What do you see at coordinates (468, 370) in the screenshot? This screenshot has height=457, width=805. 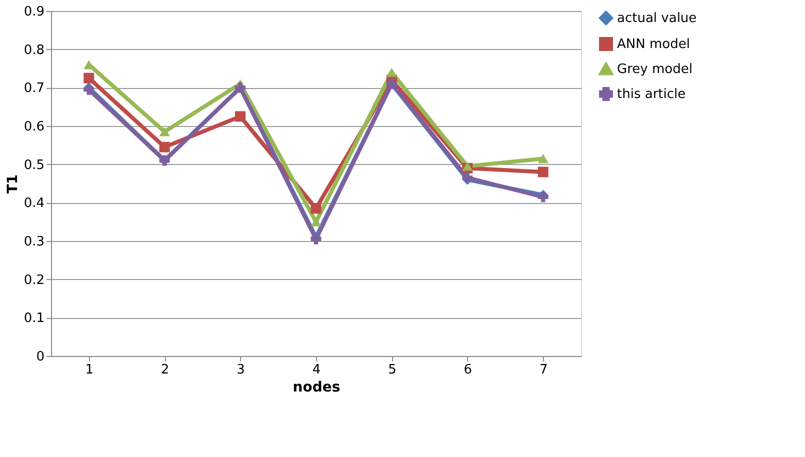 I see `x-tick-label: 6` at bounding box center [468, 370].